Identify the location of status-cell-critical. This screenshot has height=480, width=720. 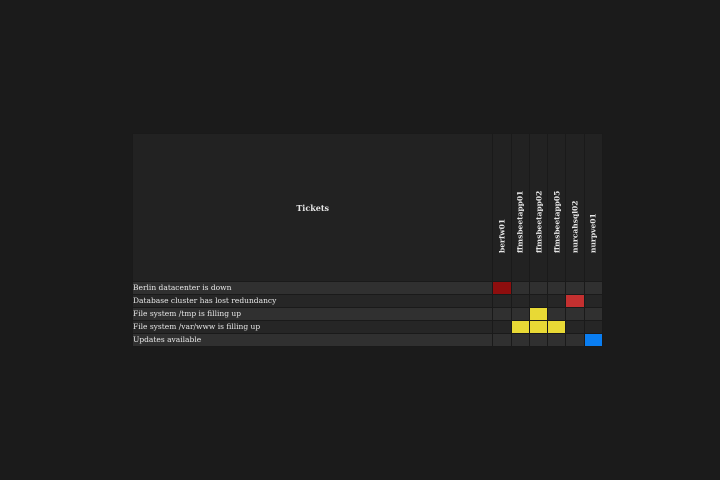
(502, 288).